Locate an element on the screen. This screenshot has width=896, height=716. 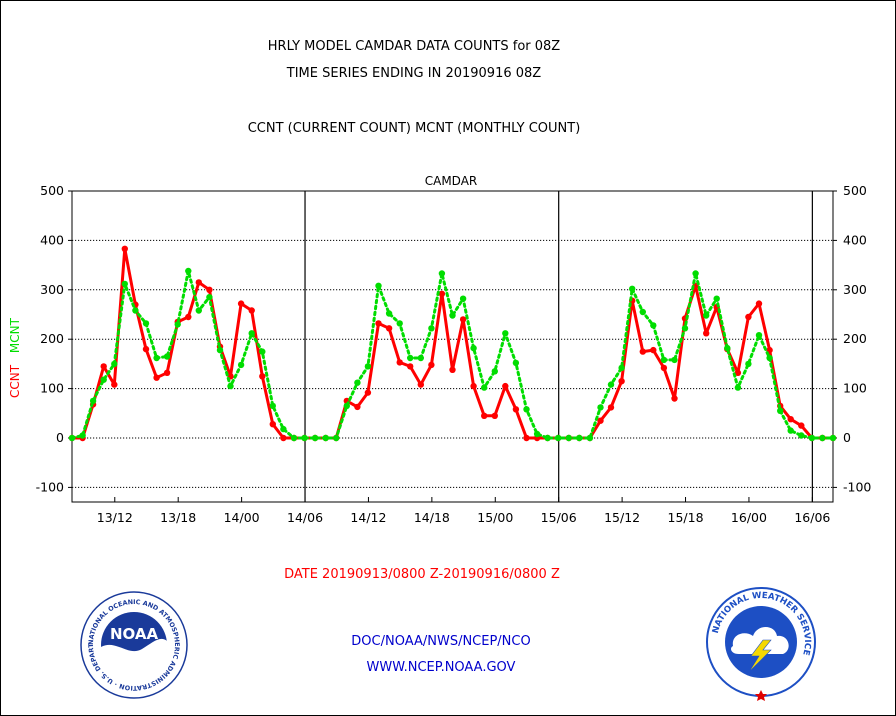
y-label-ccnt: CCNT is located at coordinates (15, 381).